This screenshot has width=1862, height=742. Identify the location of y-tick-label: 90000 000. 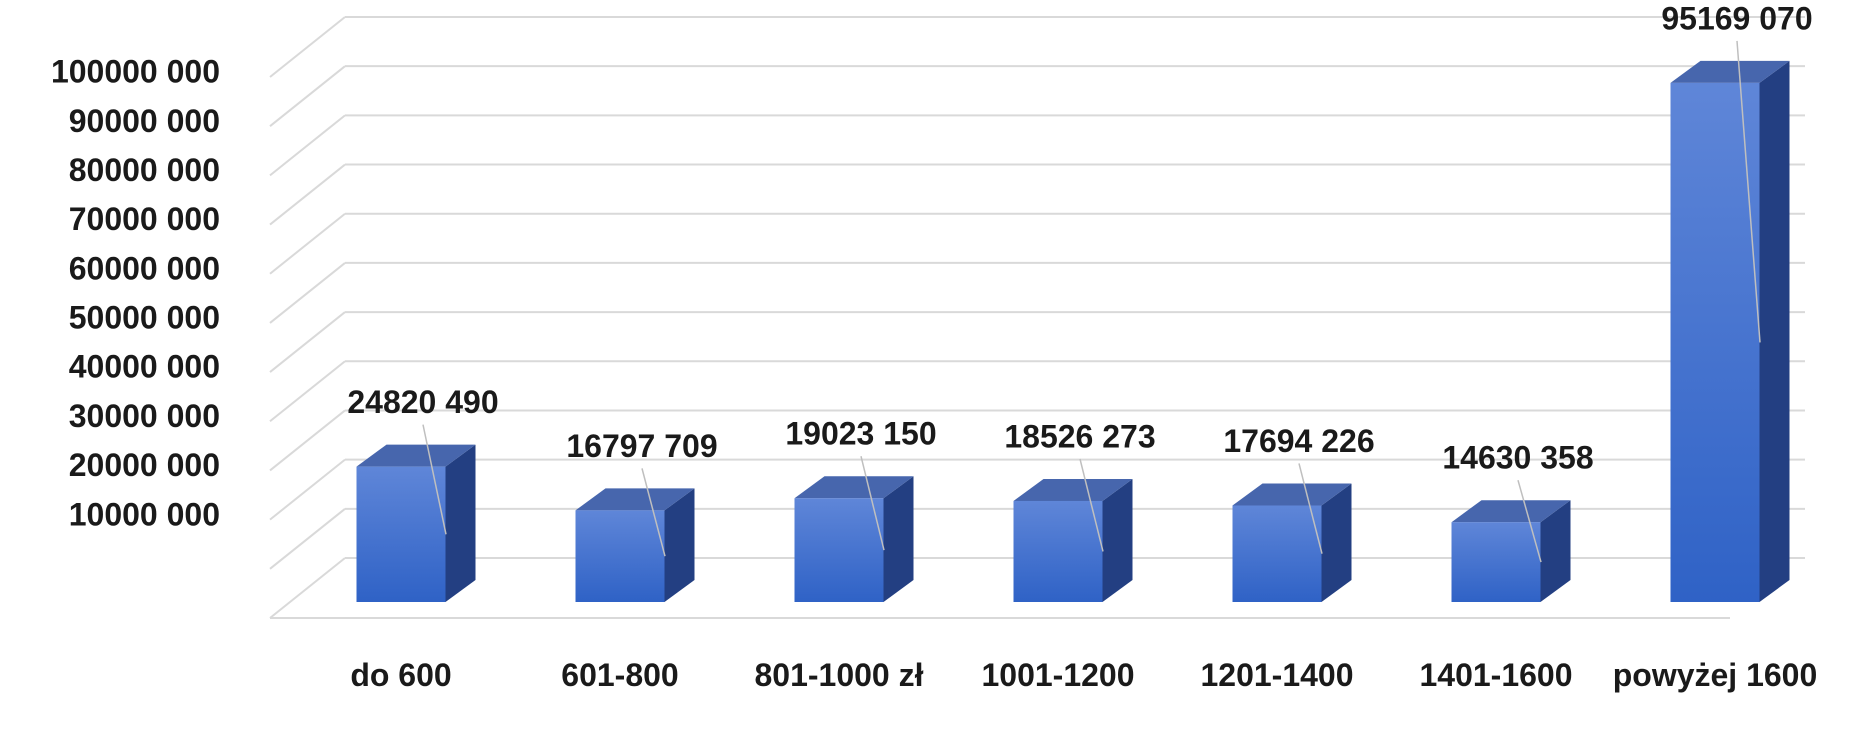
(144, 121).